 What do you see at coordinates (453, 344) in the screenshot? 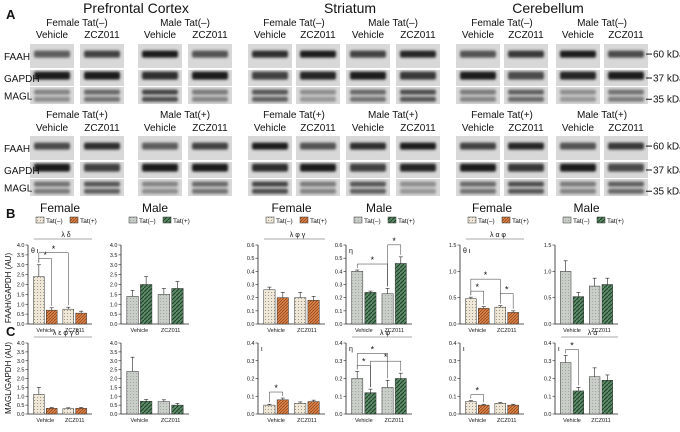
I see `y-tick-label: 0.4` at bounding box center [453, 344].